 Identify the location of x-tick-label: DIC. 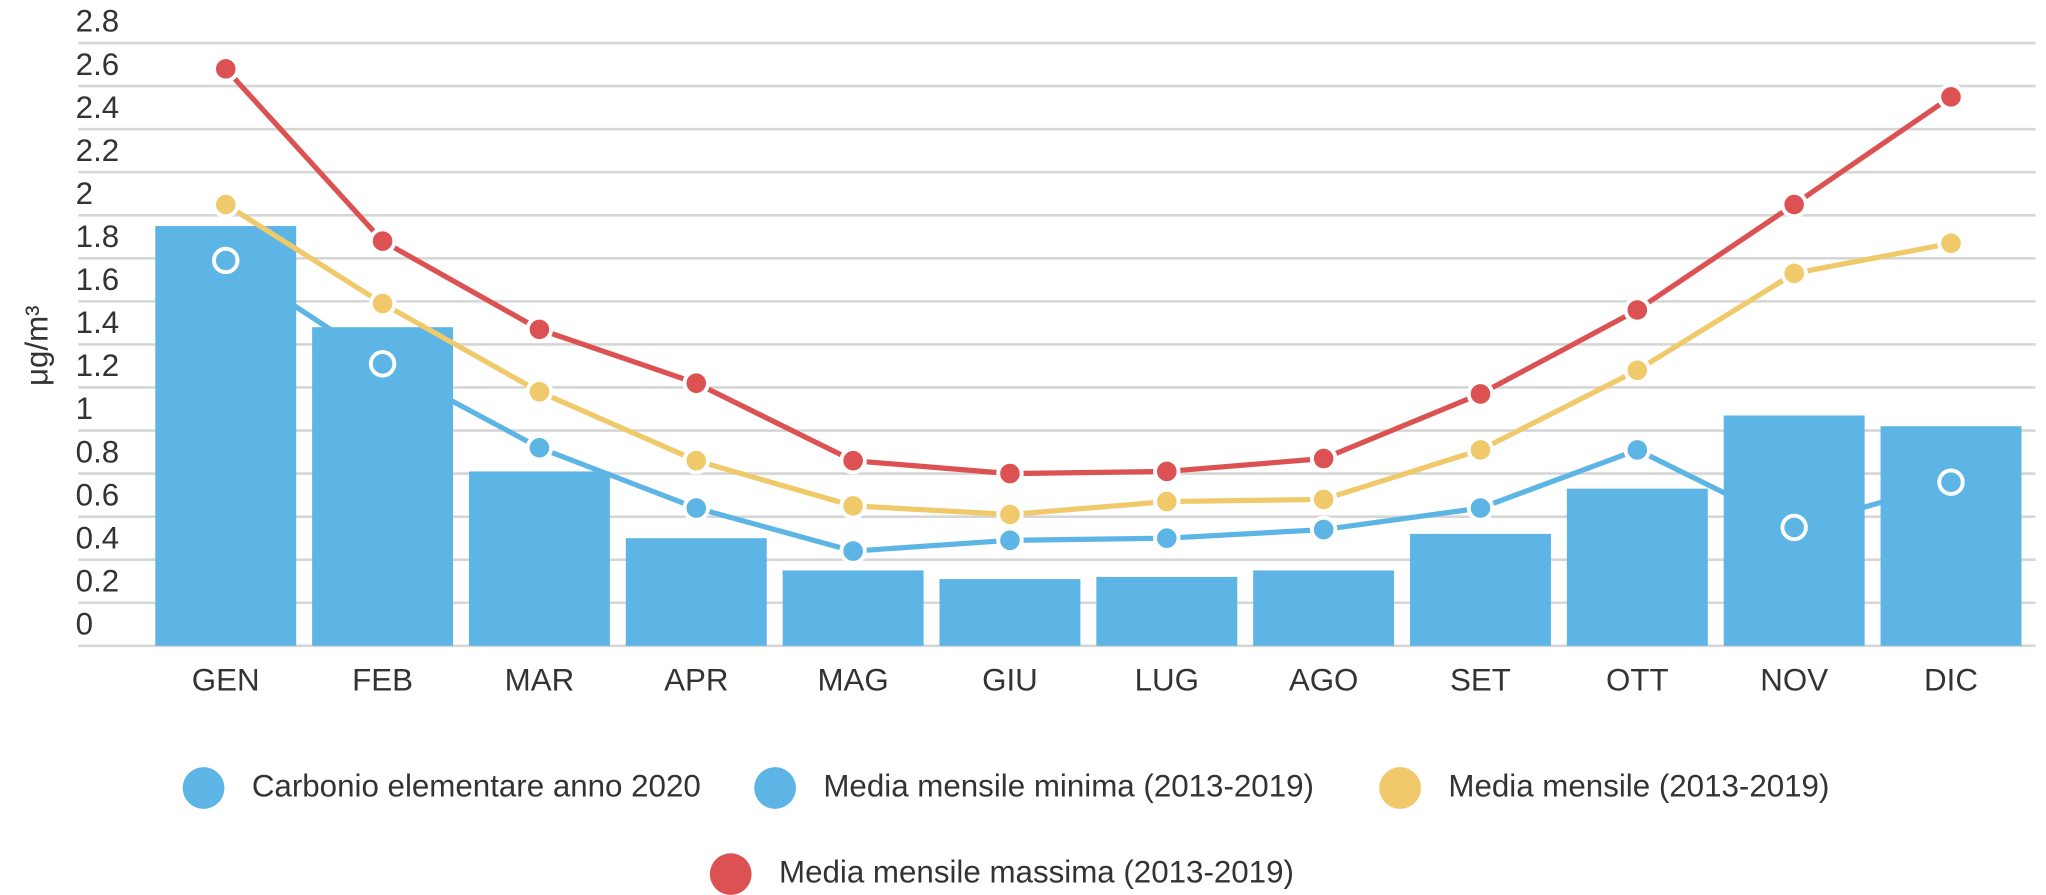
(1951, 680).